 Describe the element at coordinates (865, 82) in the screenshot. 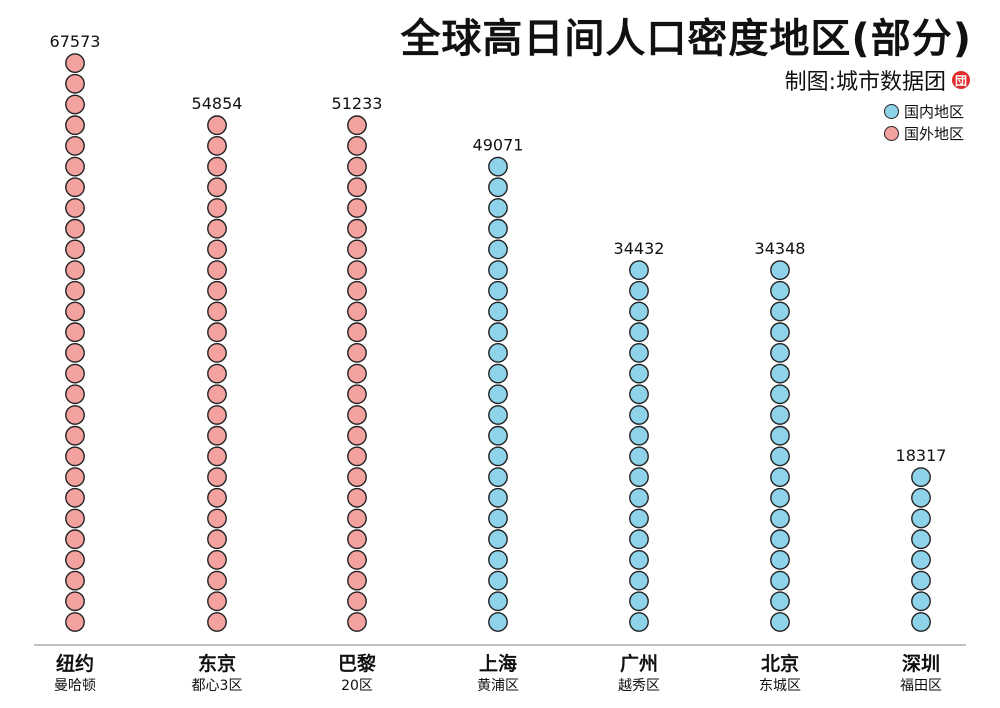

I see `credit-text: 制图:城市数据团` at that location.